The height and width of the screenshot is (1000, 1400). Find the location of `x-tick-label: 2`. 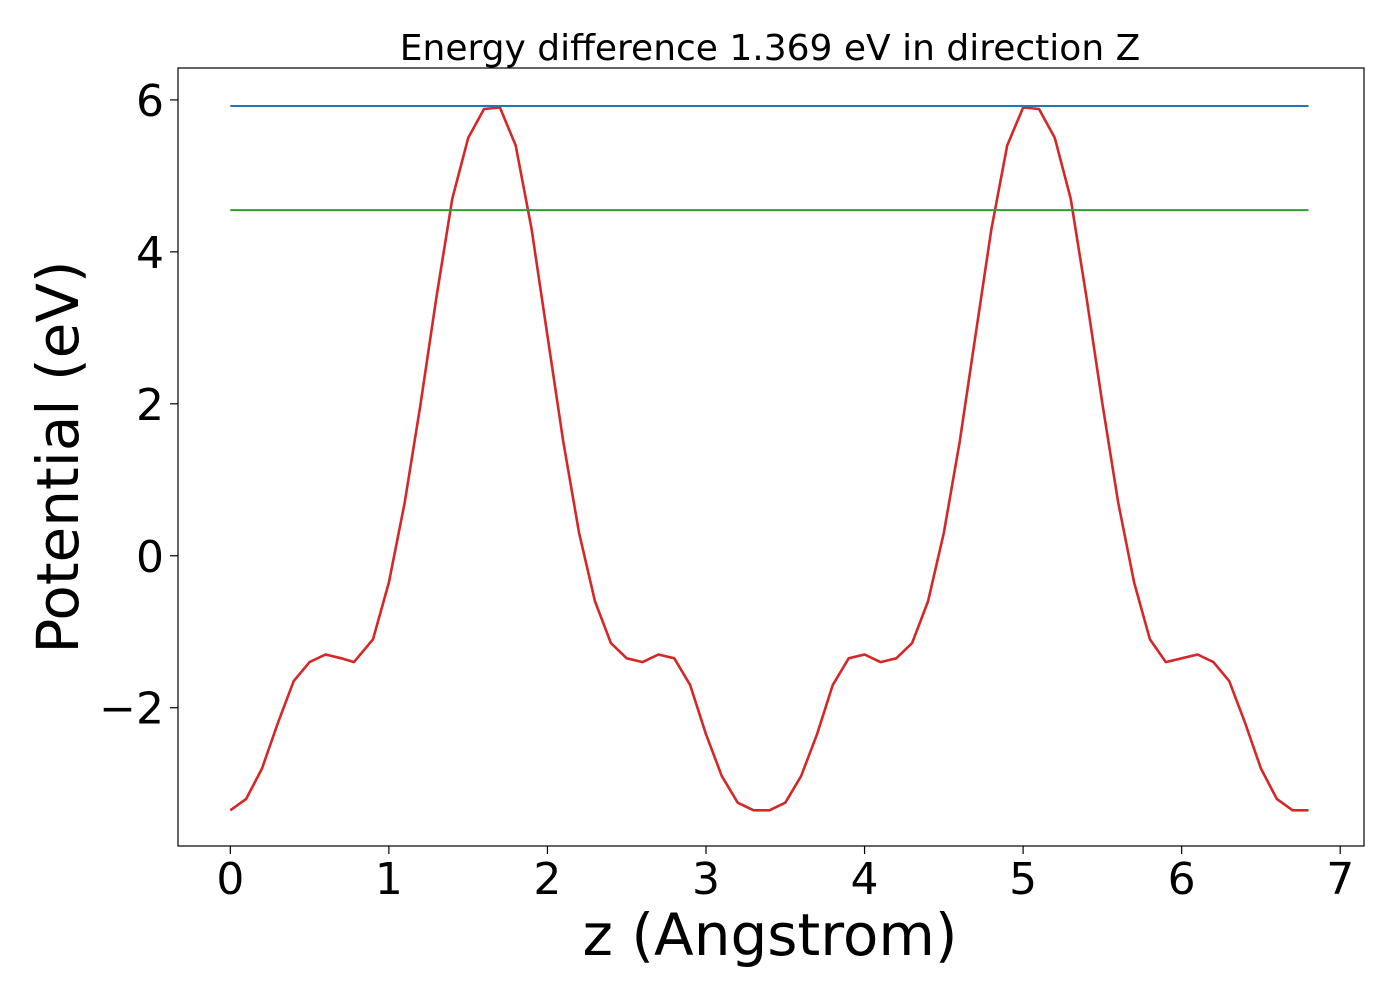

x-tick-label: 2 is located at coordinates (547, 879).